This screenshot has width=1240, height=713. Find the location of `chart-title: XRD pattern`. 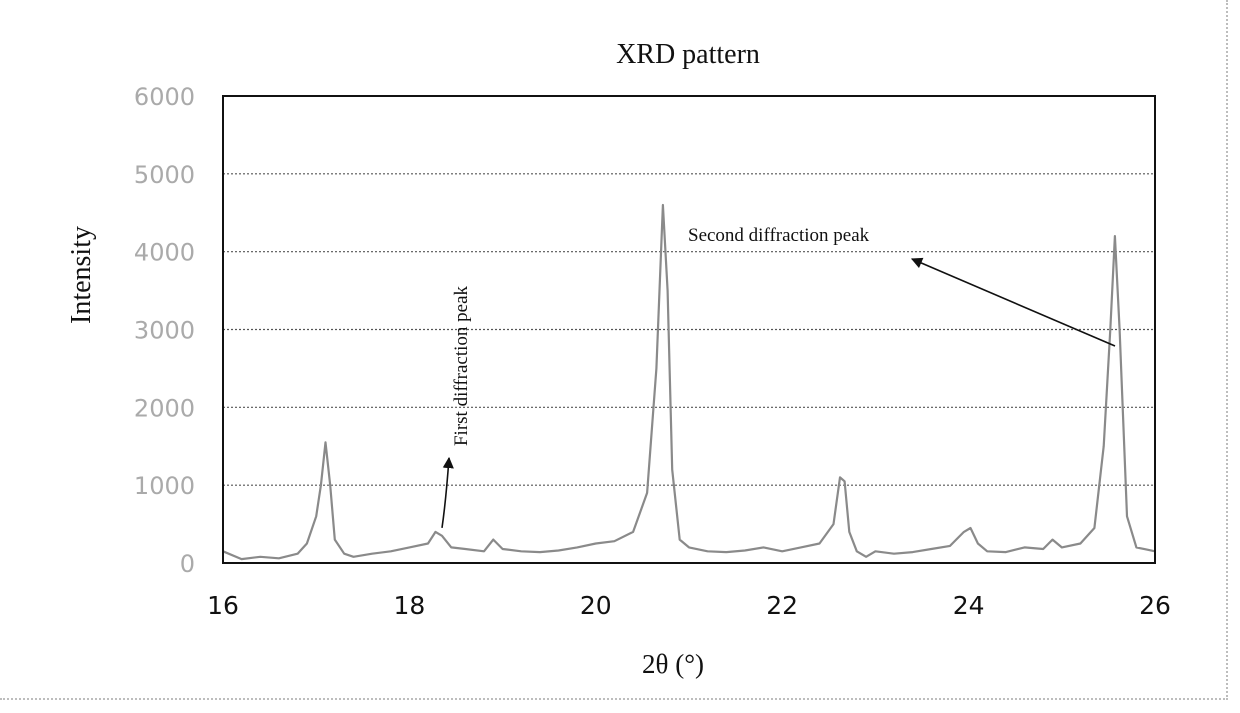

chart-title: XRD pattern is located at coordinates (688, 54).